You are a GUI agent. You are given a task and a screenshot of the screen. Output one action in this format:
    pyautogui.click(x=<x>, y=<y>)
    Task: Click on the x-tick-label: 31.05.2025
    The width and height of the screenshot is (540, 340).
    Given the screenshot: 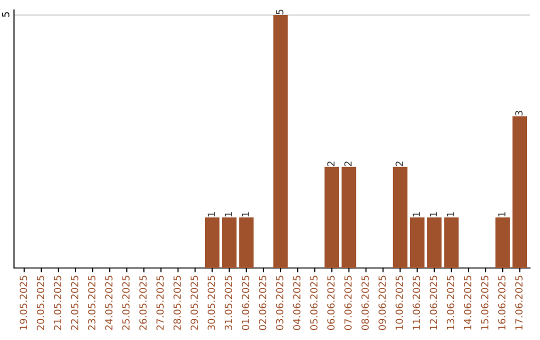 What is the action you would take?
    pyautogui.click(x=228, y=303)
    